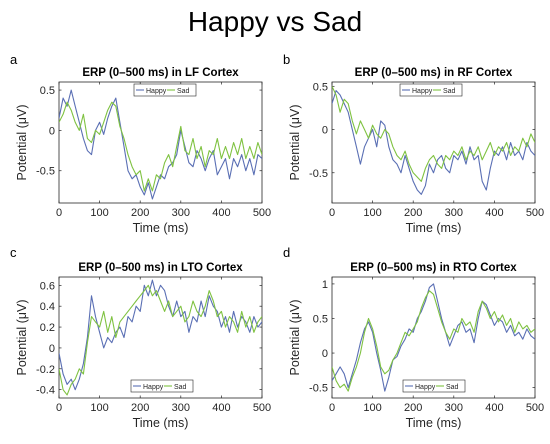 This screenshot has width=550, height=444. I want to click on y-tick-label: 0.2, so click(47, 328).